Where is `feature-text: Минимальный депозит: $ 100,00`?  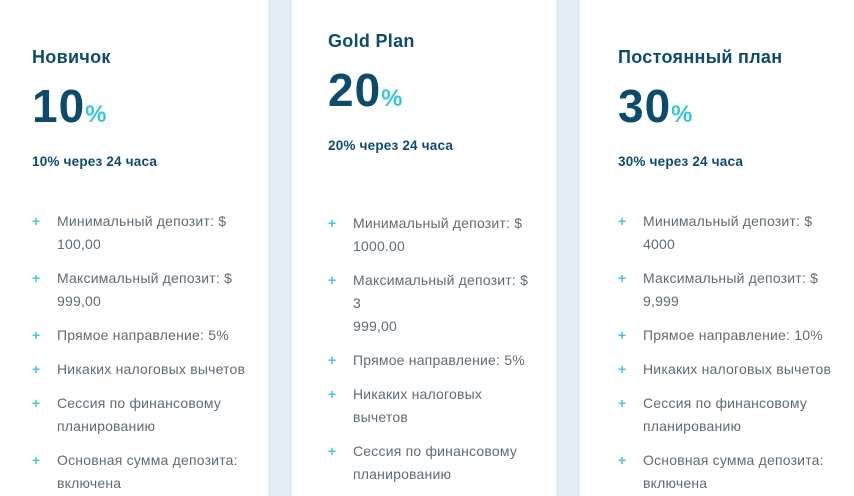
feature-text: Минимальный депозит: $ 100,00 is located at coordinates (153, 233).